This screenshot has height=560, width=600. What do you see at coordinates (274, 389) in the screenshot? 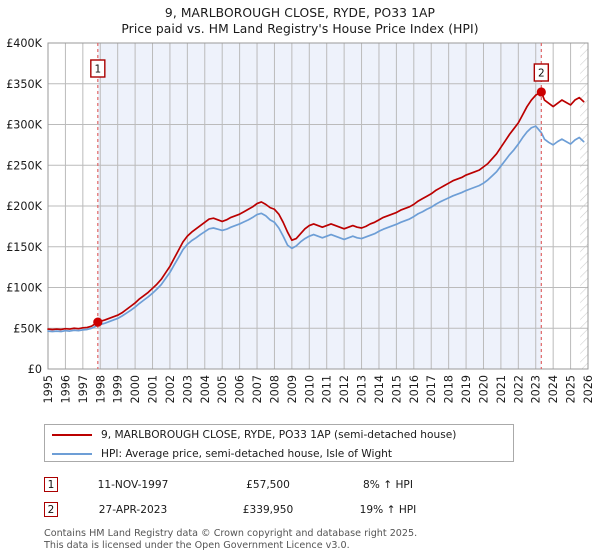
I see `x-axis-tick-label: 2008` at bounding box center [274, 389].